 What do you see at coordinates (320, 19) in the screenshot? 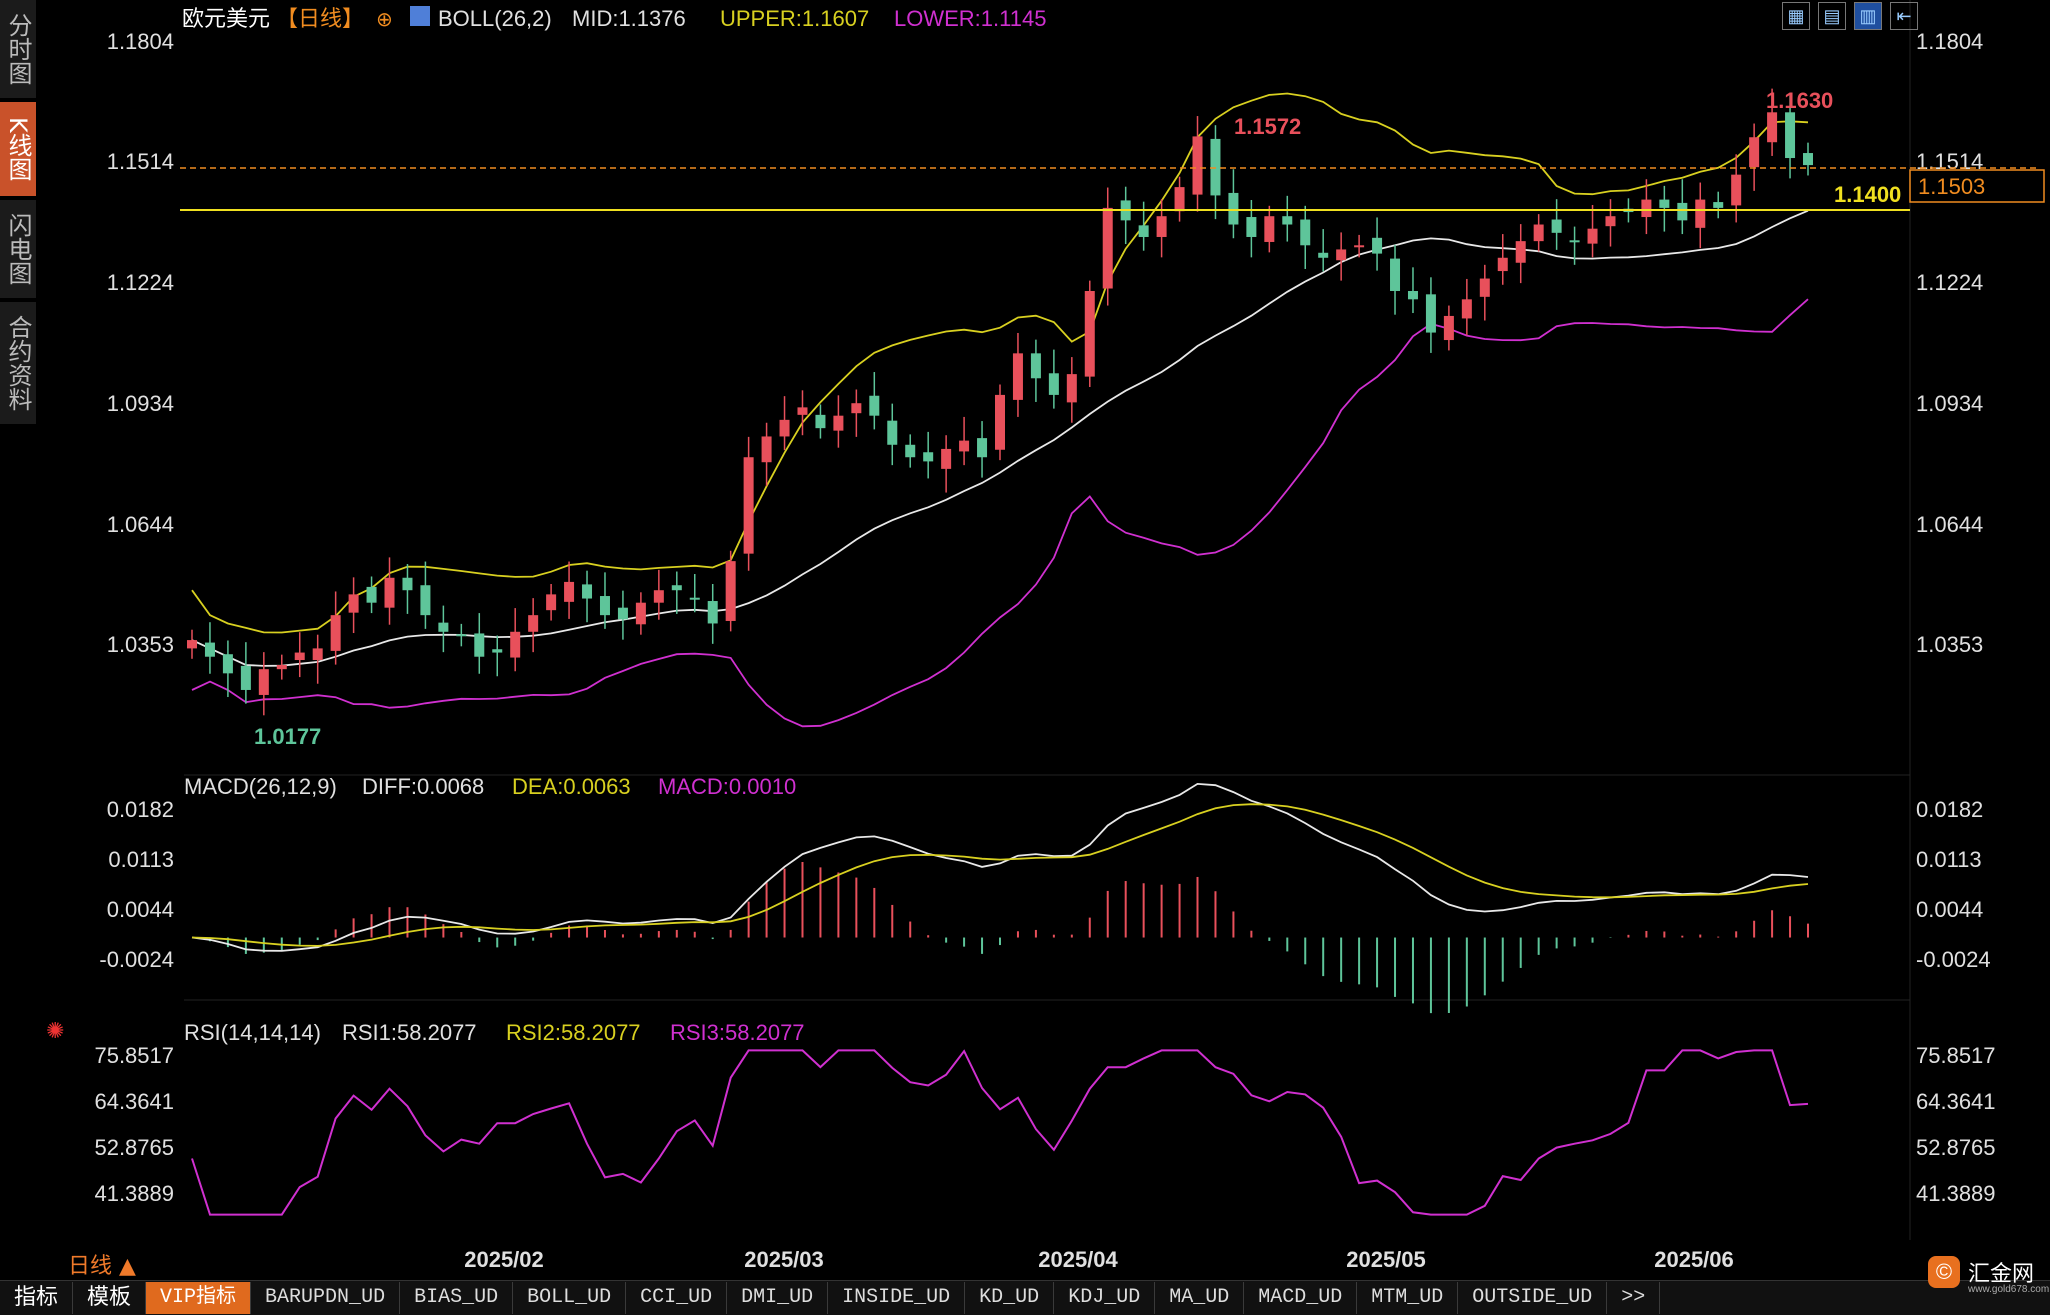
I see `period-label: 【日线】` at bounding box center [320, 19].